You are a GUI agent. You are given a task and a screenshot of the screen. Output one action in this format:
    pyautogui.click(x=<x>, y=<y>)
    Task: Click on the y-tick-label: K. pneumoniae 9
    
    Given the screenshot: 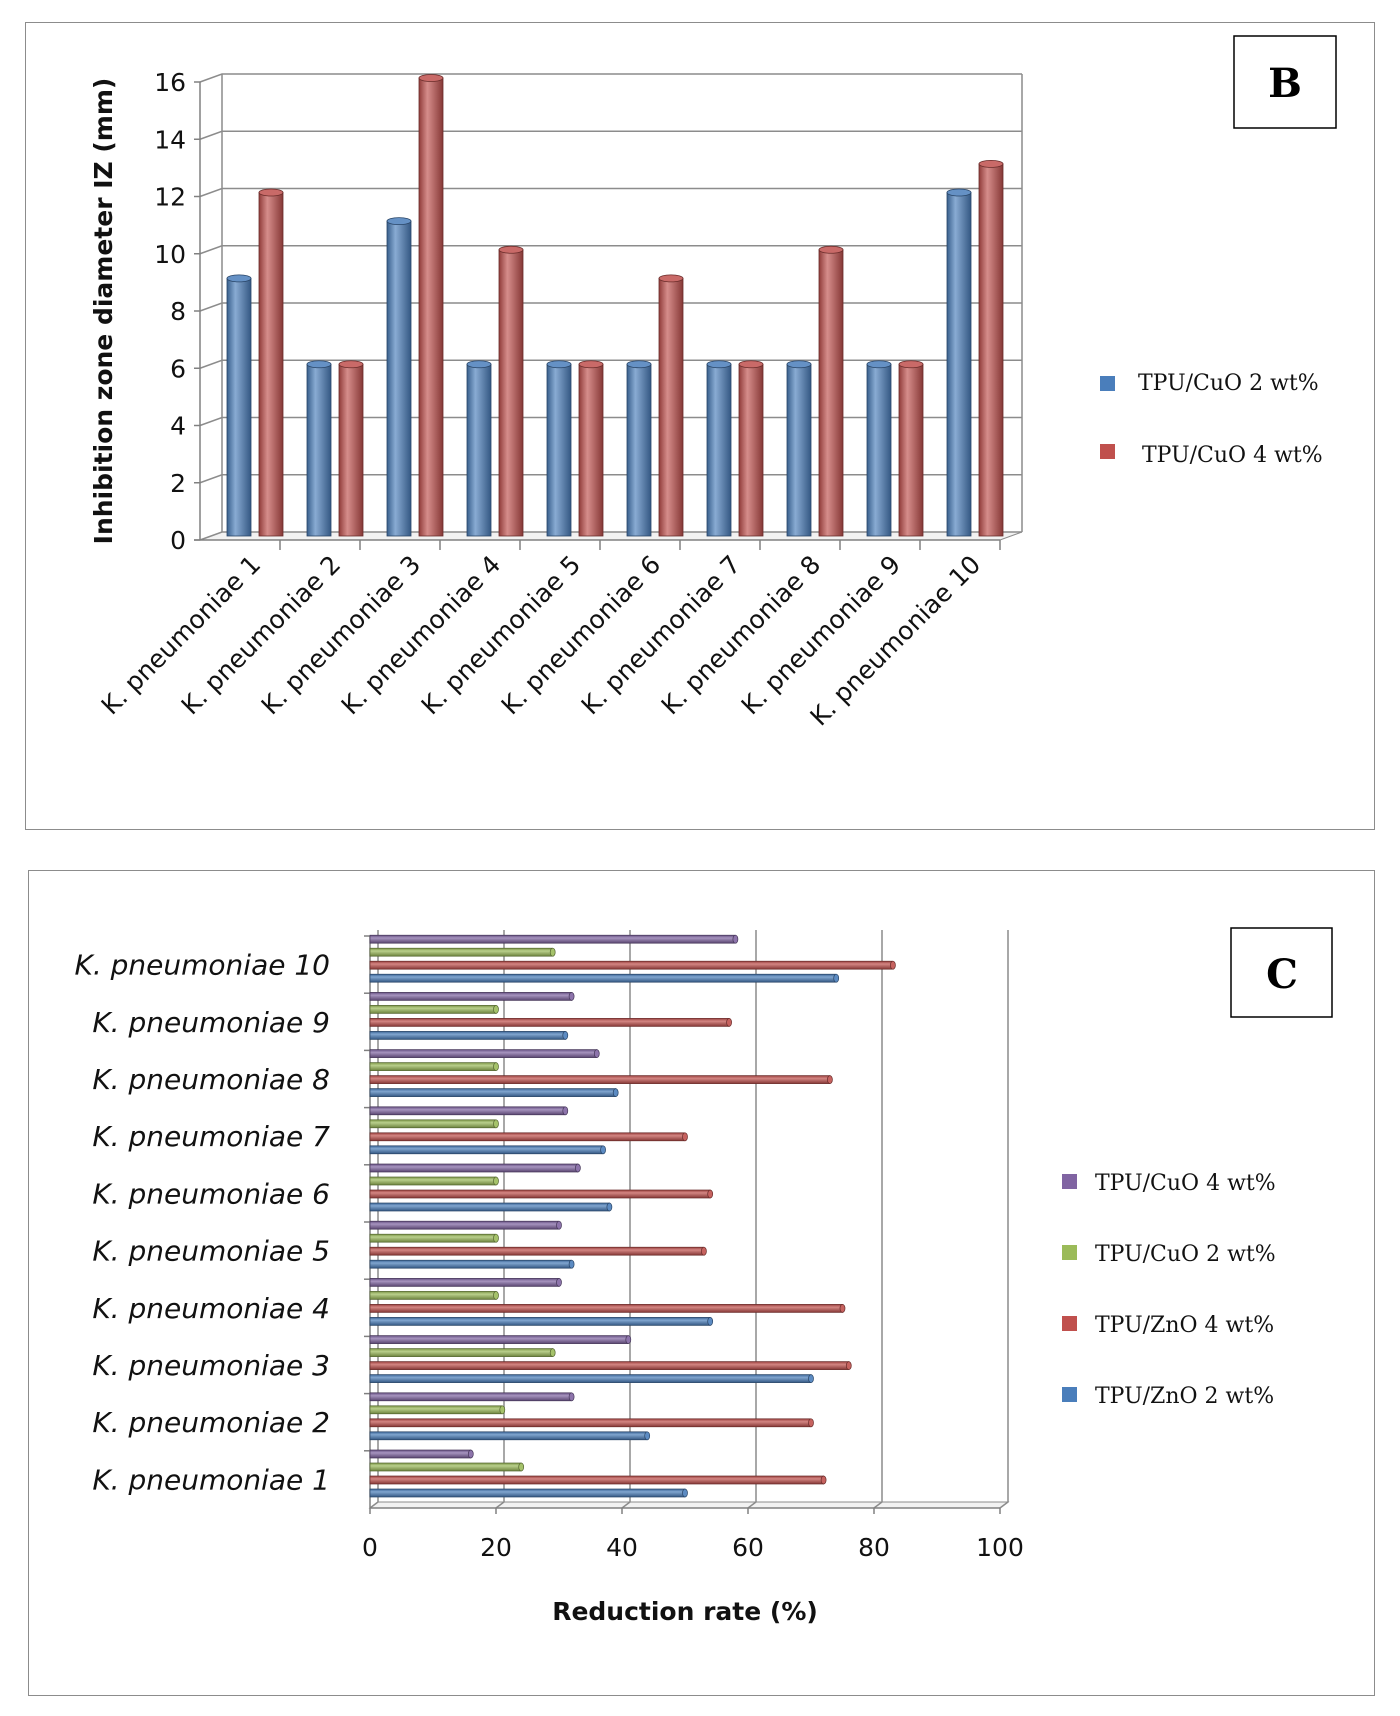 What is the action you would take?
    pyautogui.click(x=211, y=1022)
    